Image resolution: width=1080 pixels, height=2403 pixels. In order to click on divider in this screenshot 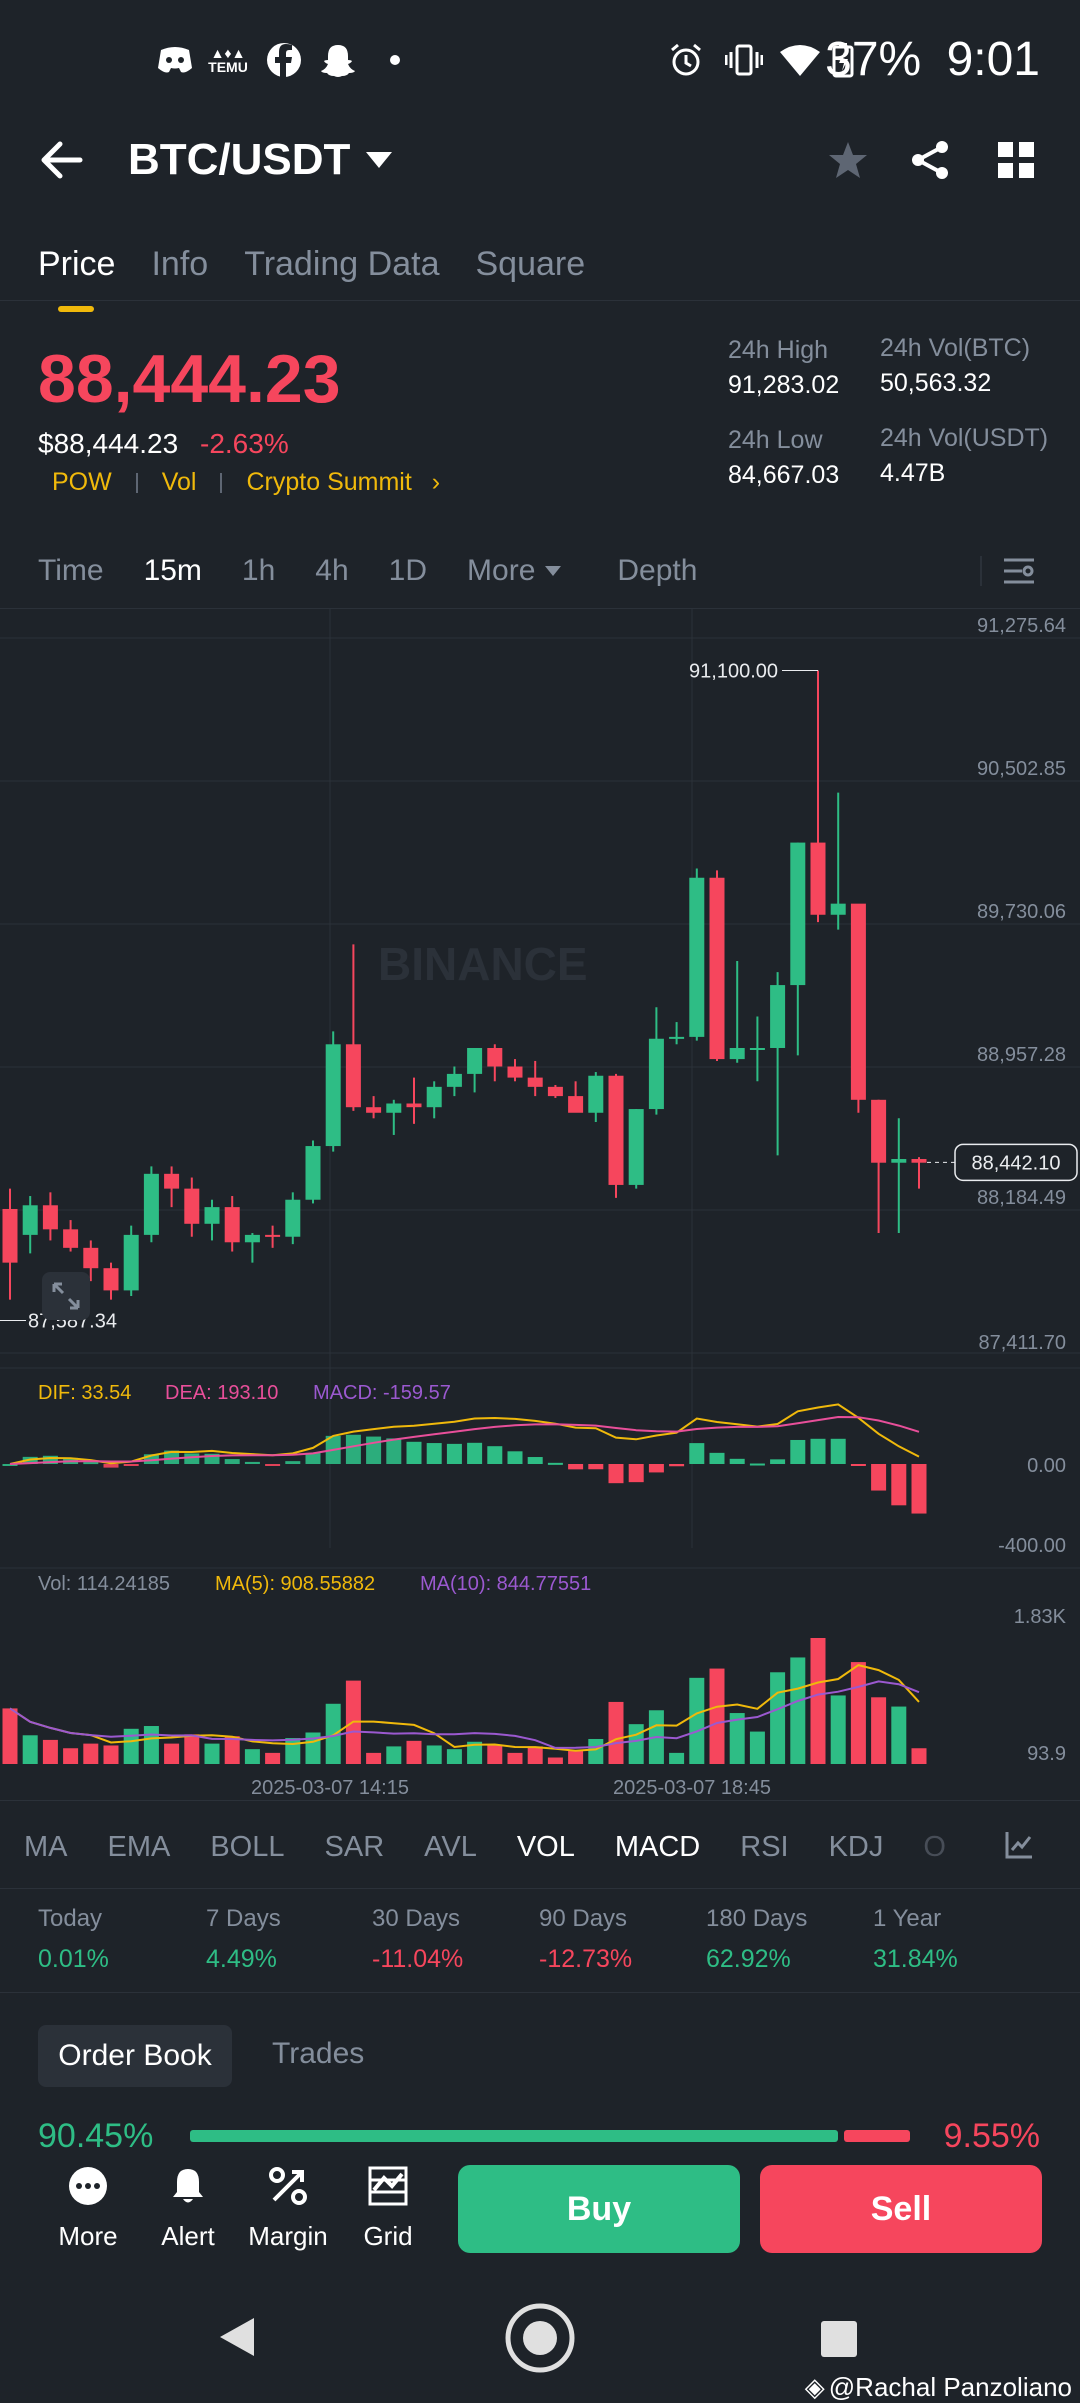, I will do `click(540, 1800)`.